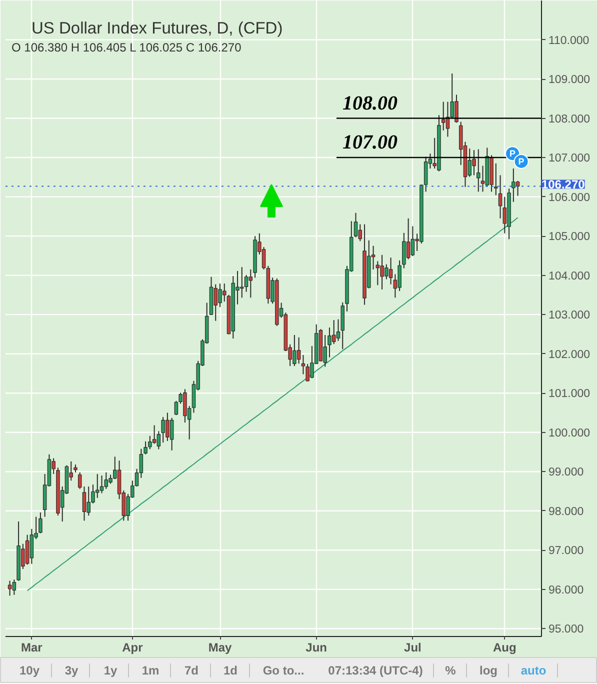  What do you see at coordinates (569, 394) in the screenshot?
I see `y-tick-label: 101.000` at bounding box center [569, 394].